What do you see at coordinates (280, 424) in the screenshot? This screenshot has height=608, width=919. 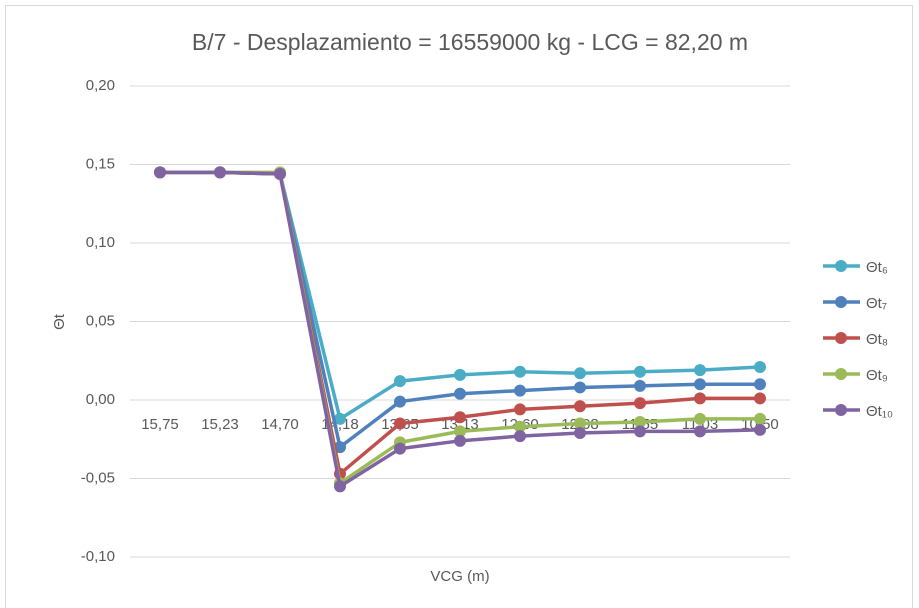 I see `x-tick-label: 14,70` at bounding box center [280, 424].